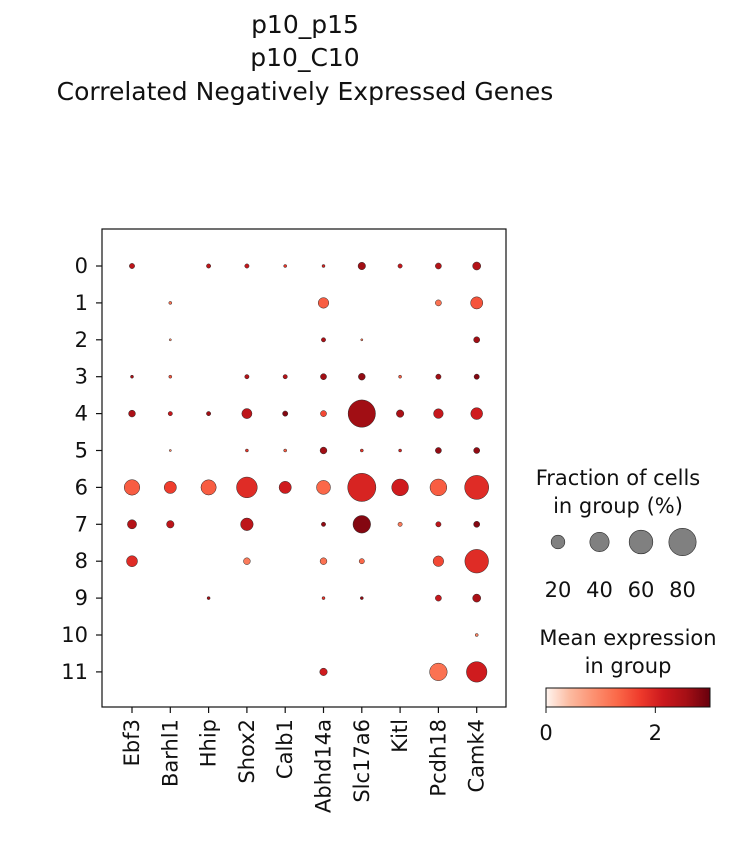 Image resolution: width=745 pixels, height=846 pixels. Describe the element at coordinates (305, 24) in the screenshot. I see `chart-title-line-1: p10_p15` at that location.